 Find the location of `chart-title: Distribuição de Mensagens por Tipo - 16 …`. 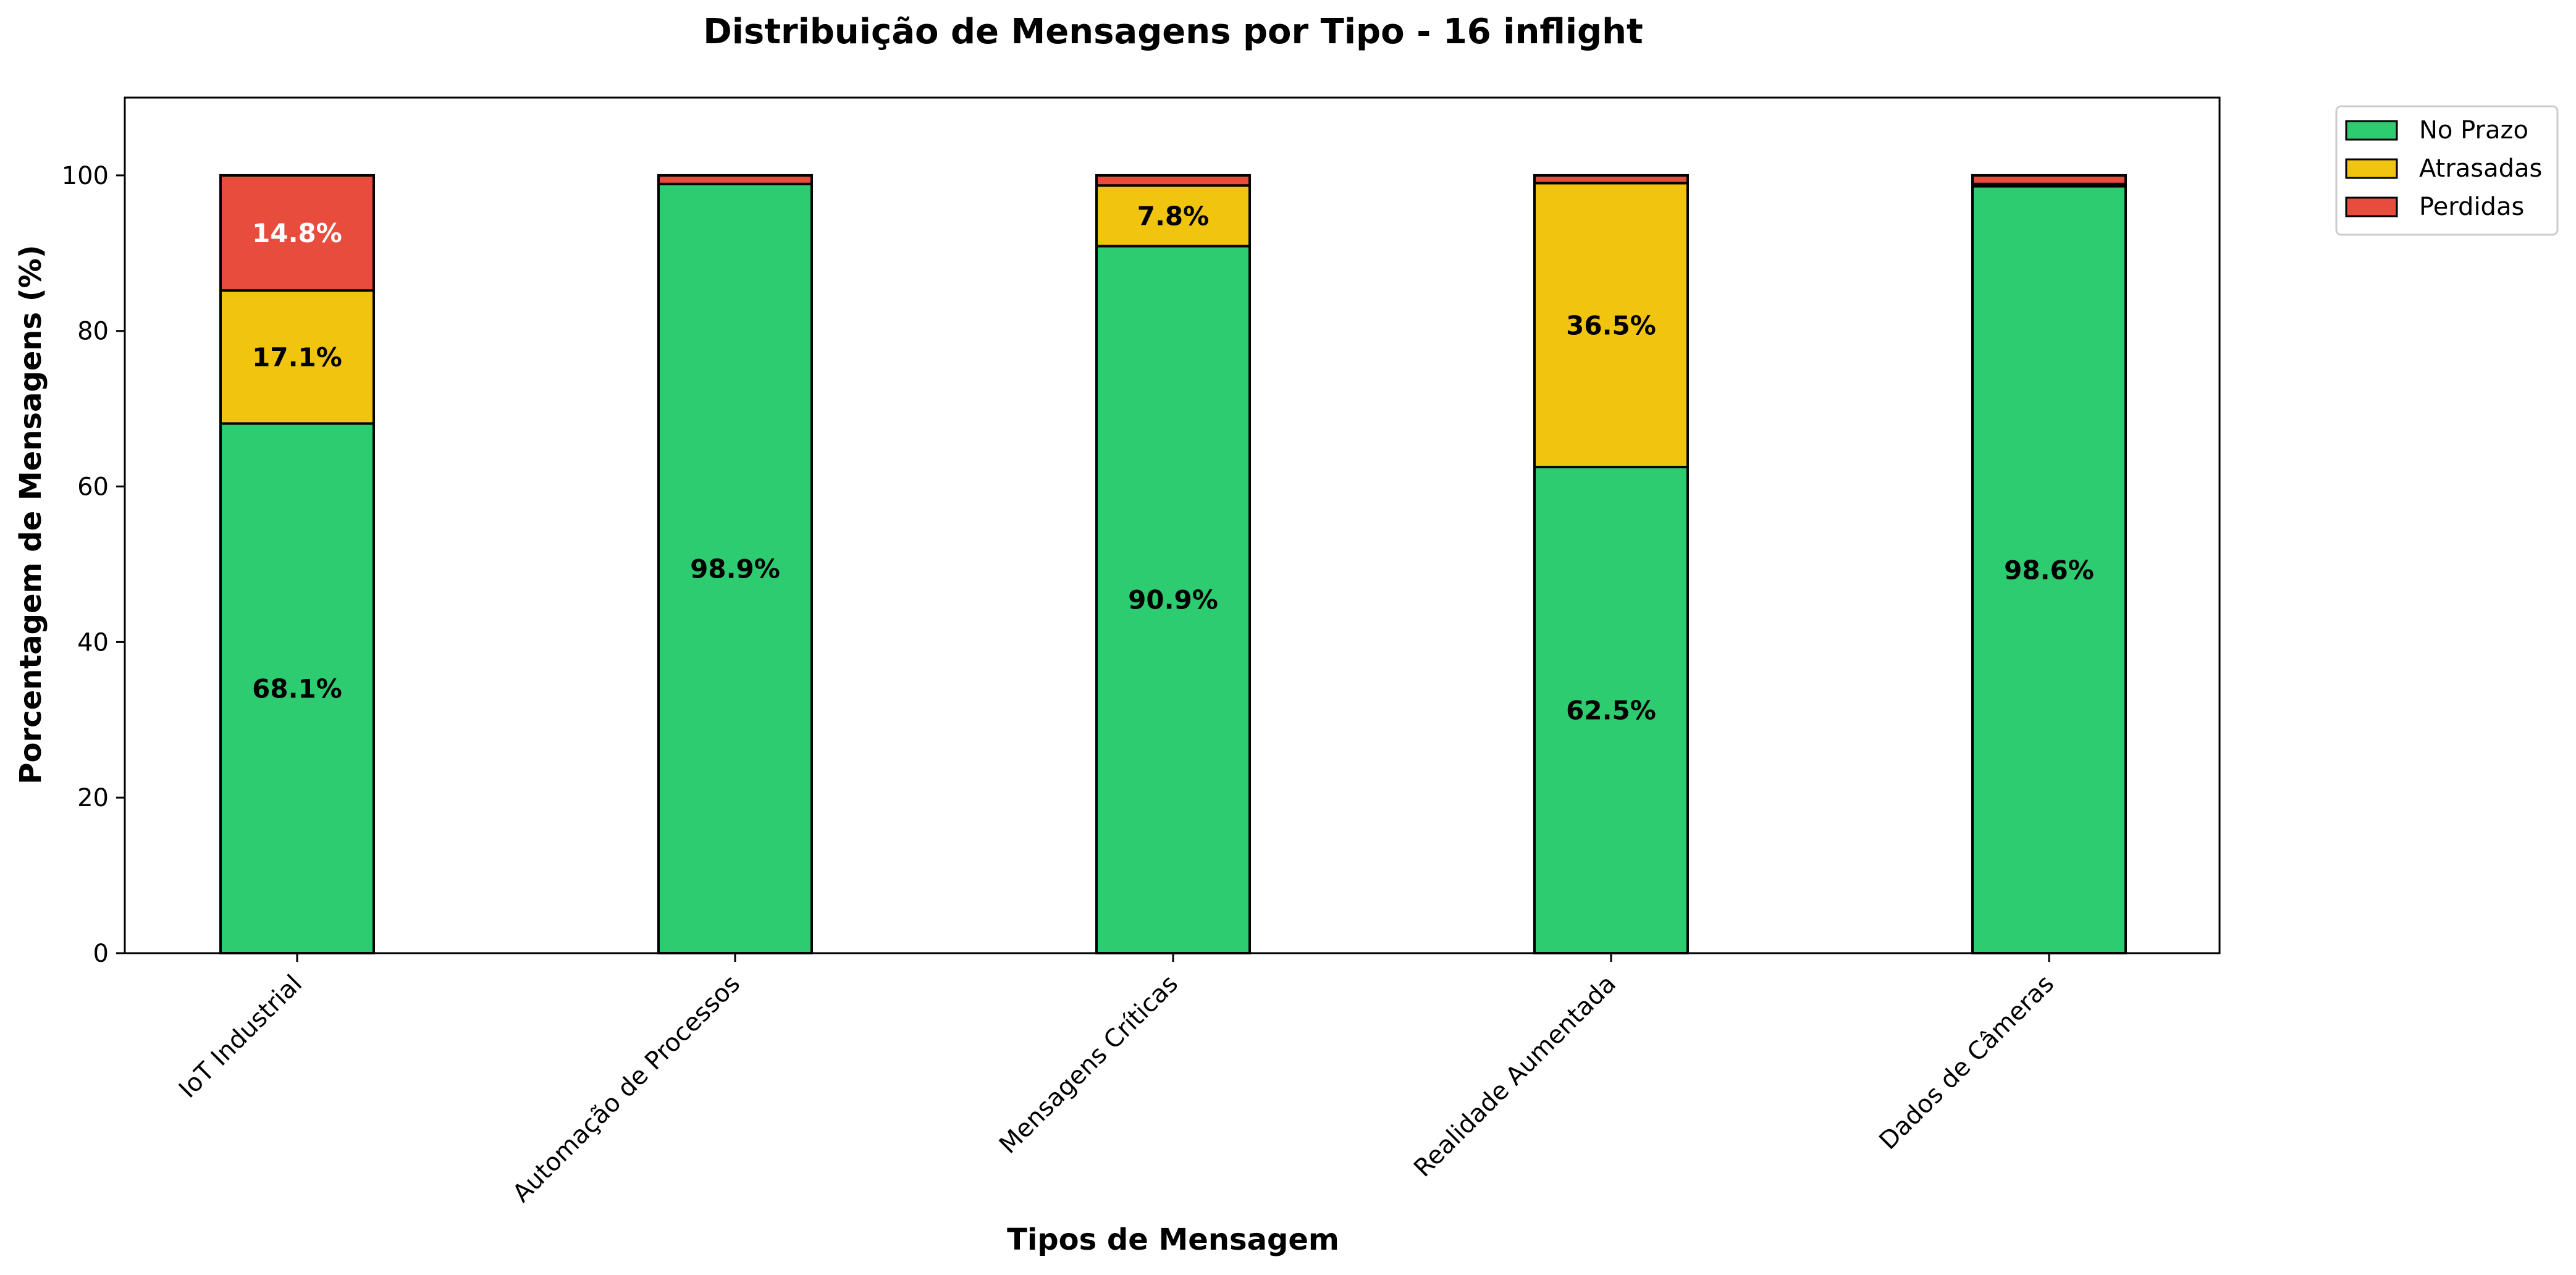

chart-title: Distribuição de Mensagens por Tipo - 16 … is located at coordinates (1173, 32).